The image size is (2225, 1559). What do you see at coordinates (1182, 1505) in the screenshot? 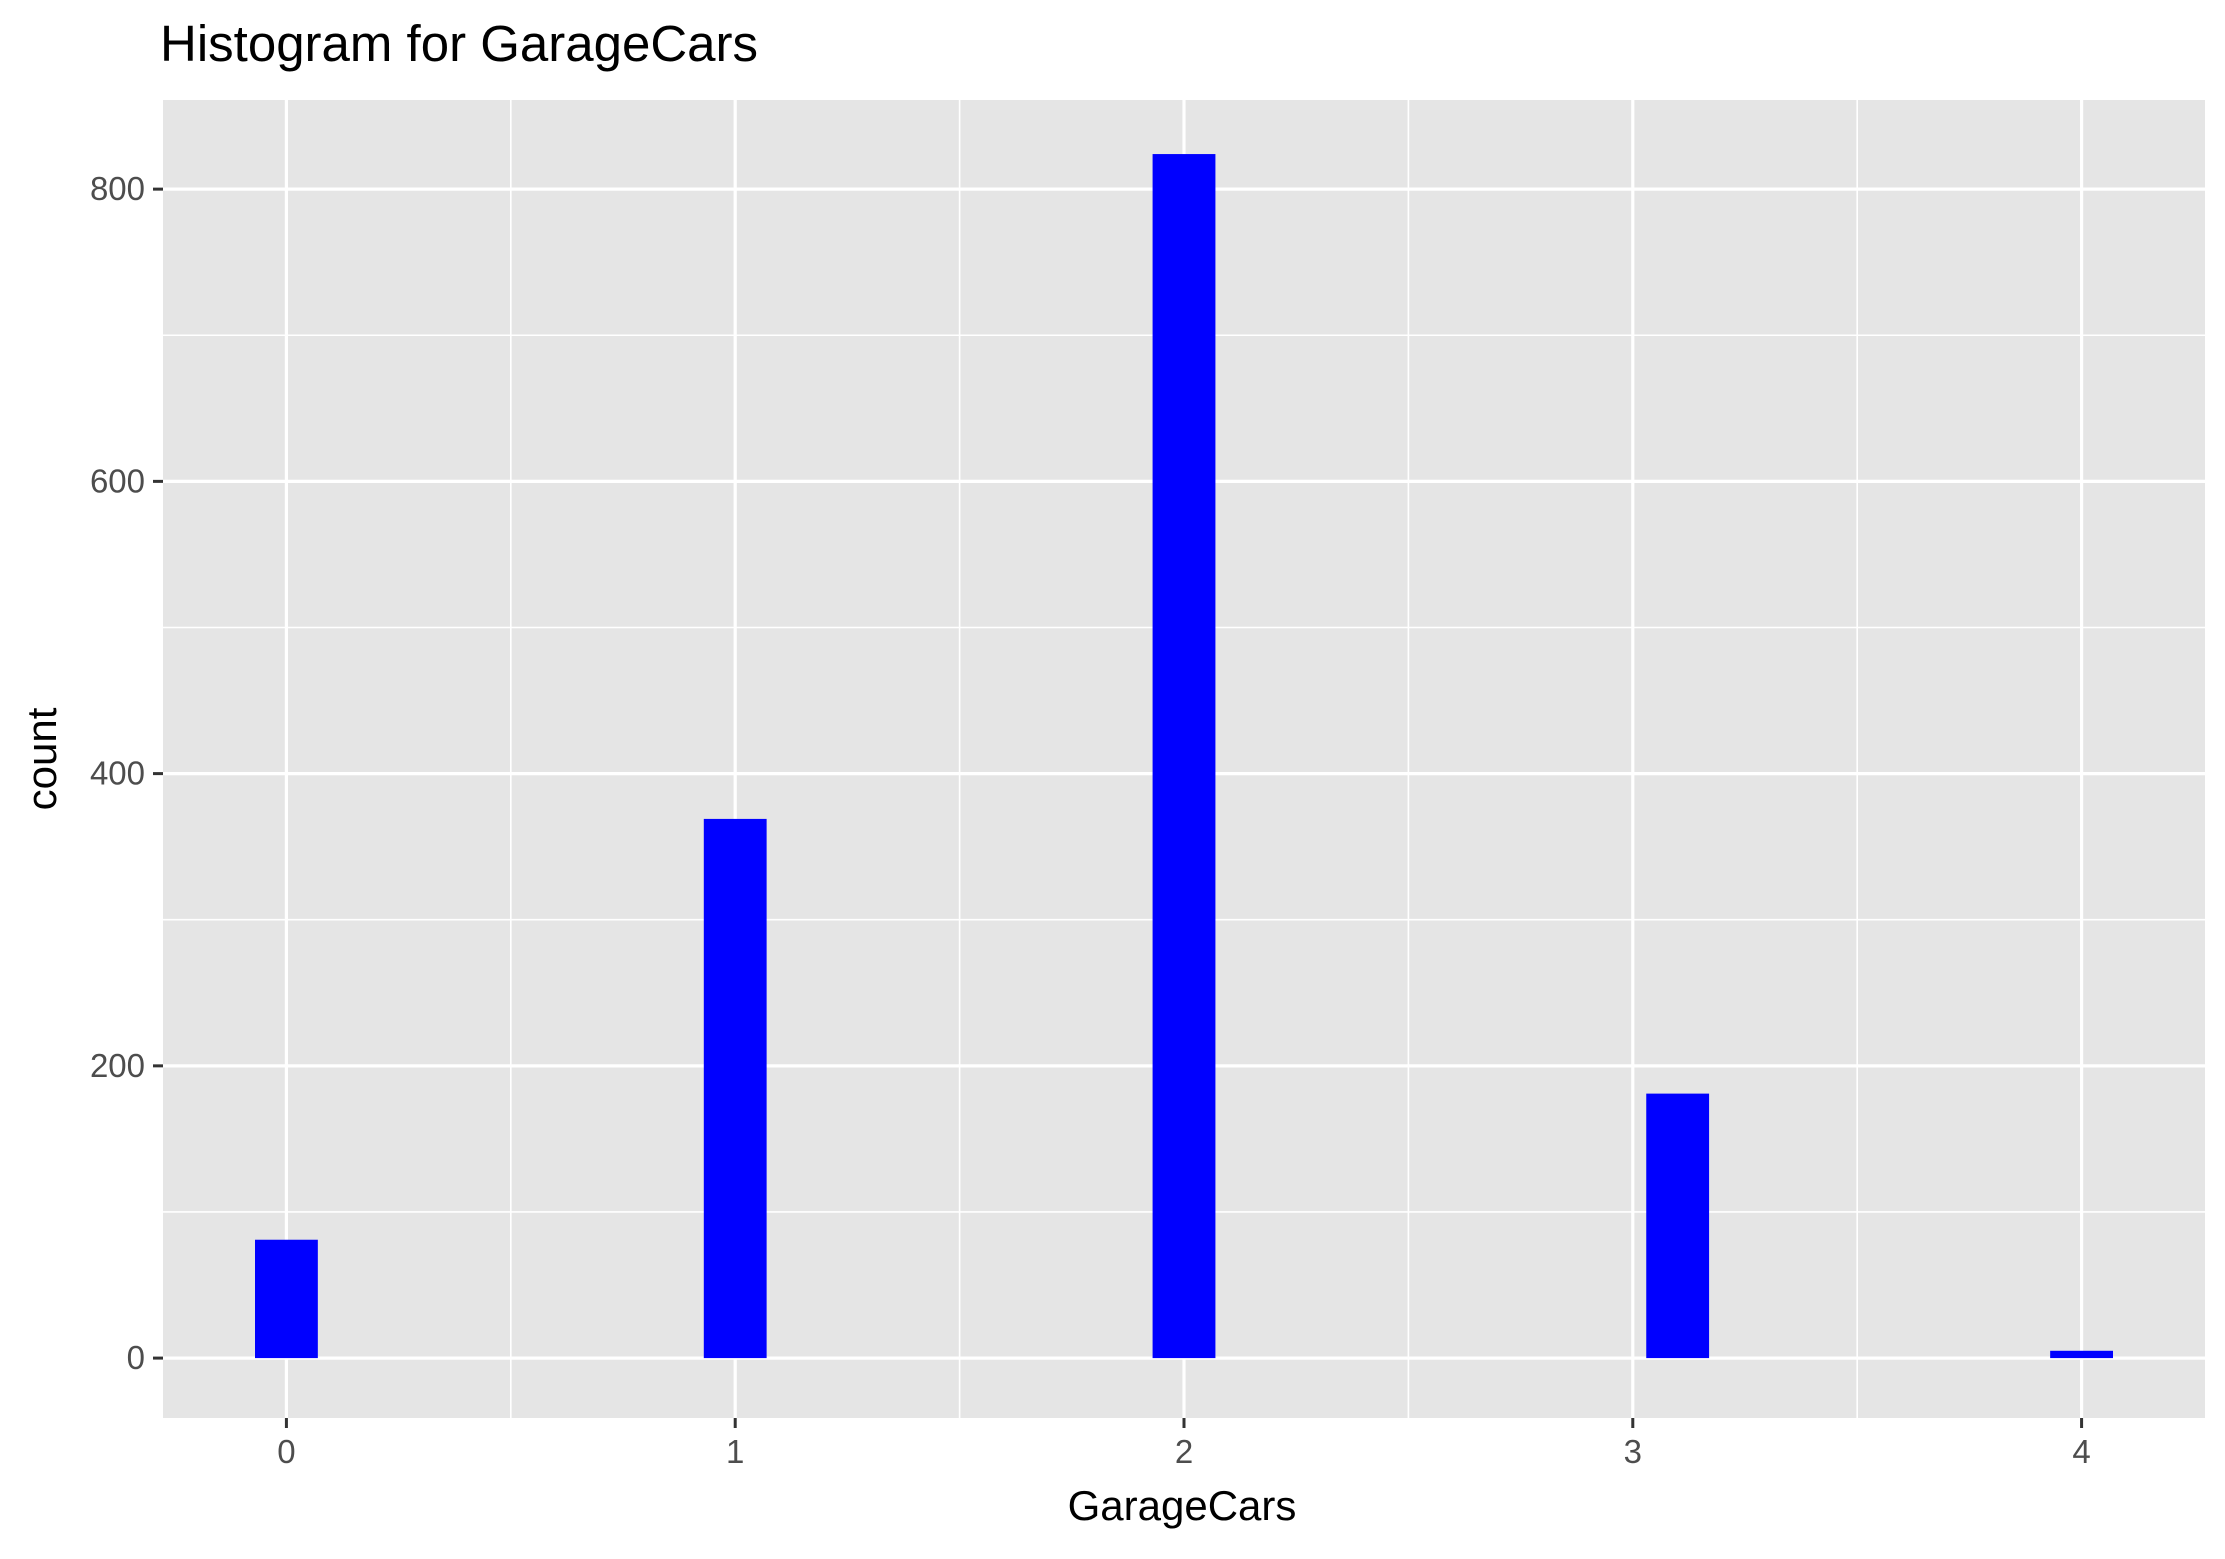
I see `x-axis-title: GarageCars` at bounding box center [1182, 1505].